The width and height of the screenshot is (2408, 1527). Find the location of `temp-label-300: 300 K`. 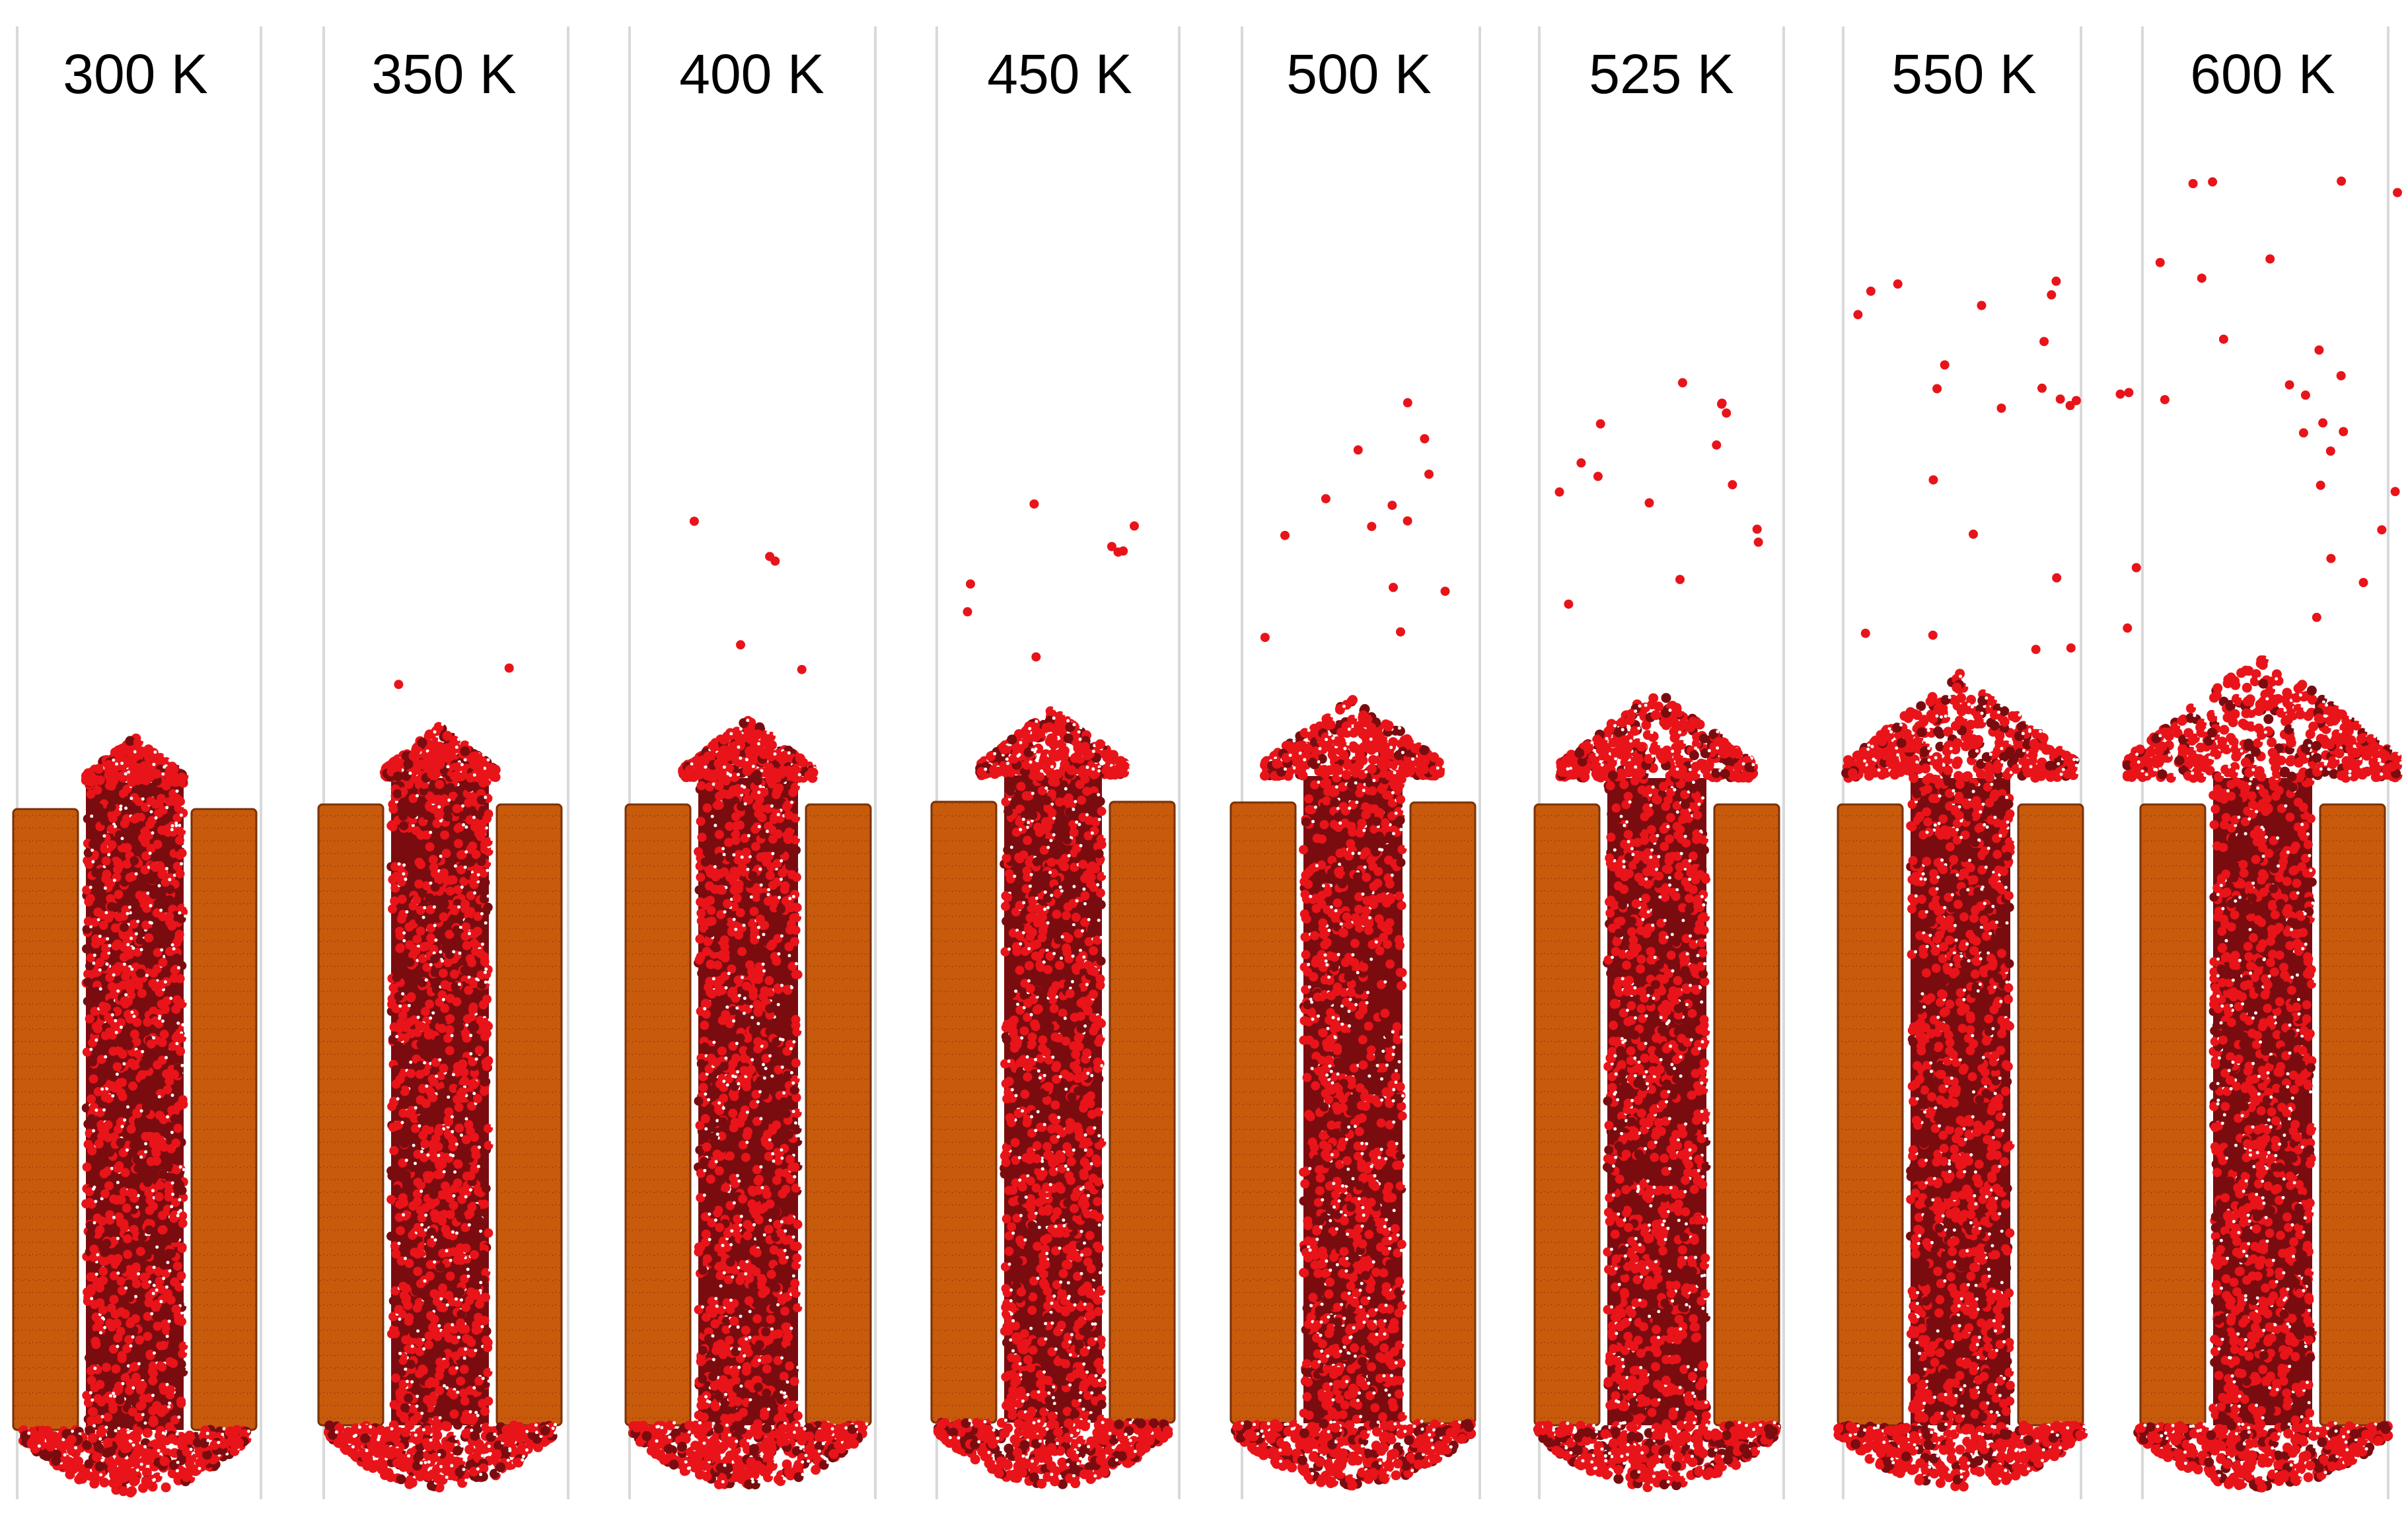

temp-label-300: 300 K is located at coordinates (135, 74).